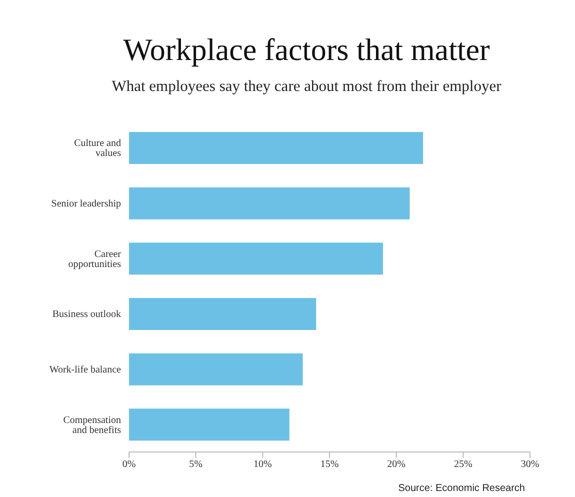  What do you see at coordinates (85, 370) in the screenshot?
I see `y-tick-label: Work-life balance` at bounding box center [85, 370].